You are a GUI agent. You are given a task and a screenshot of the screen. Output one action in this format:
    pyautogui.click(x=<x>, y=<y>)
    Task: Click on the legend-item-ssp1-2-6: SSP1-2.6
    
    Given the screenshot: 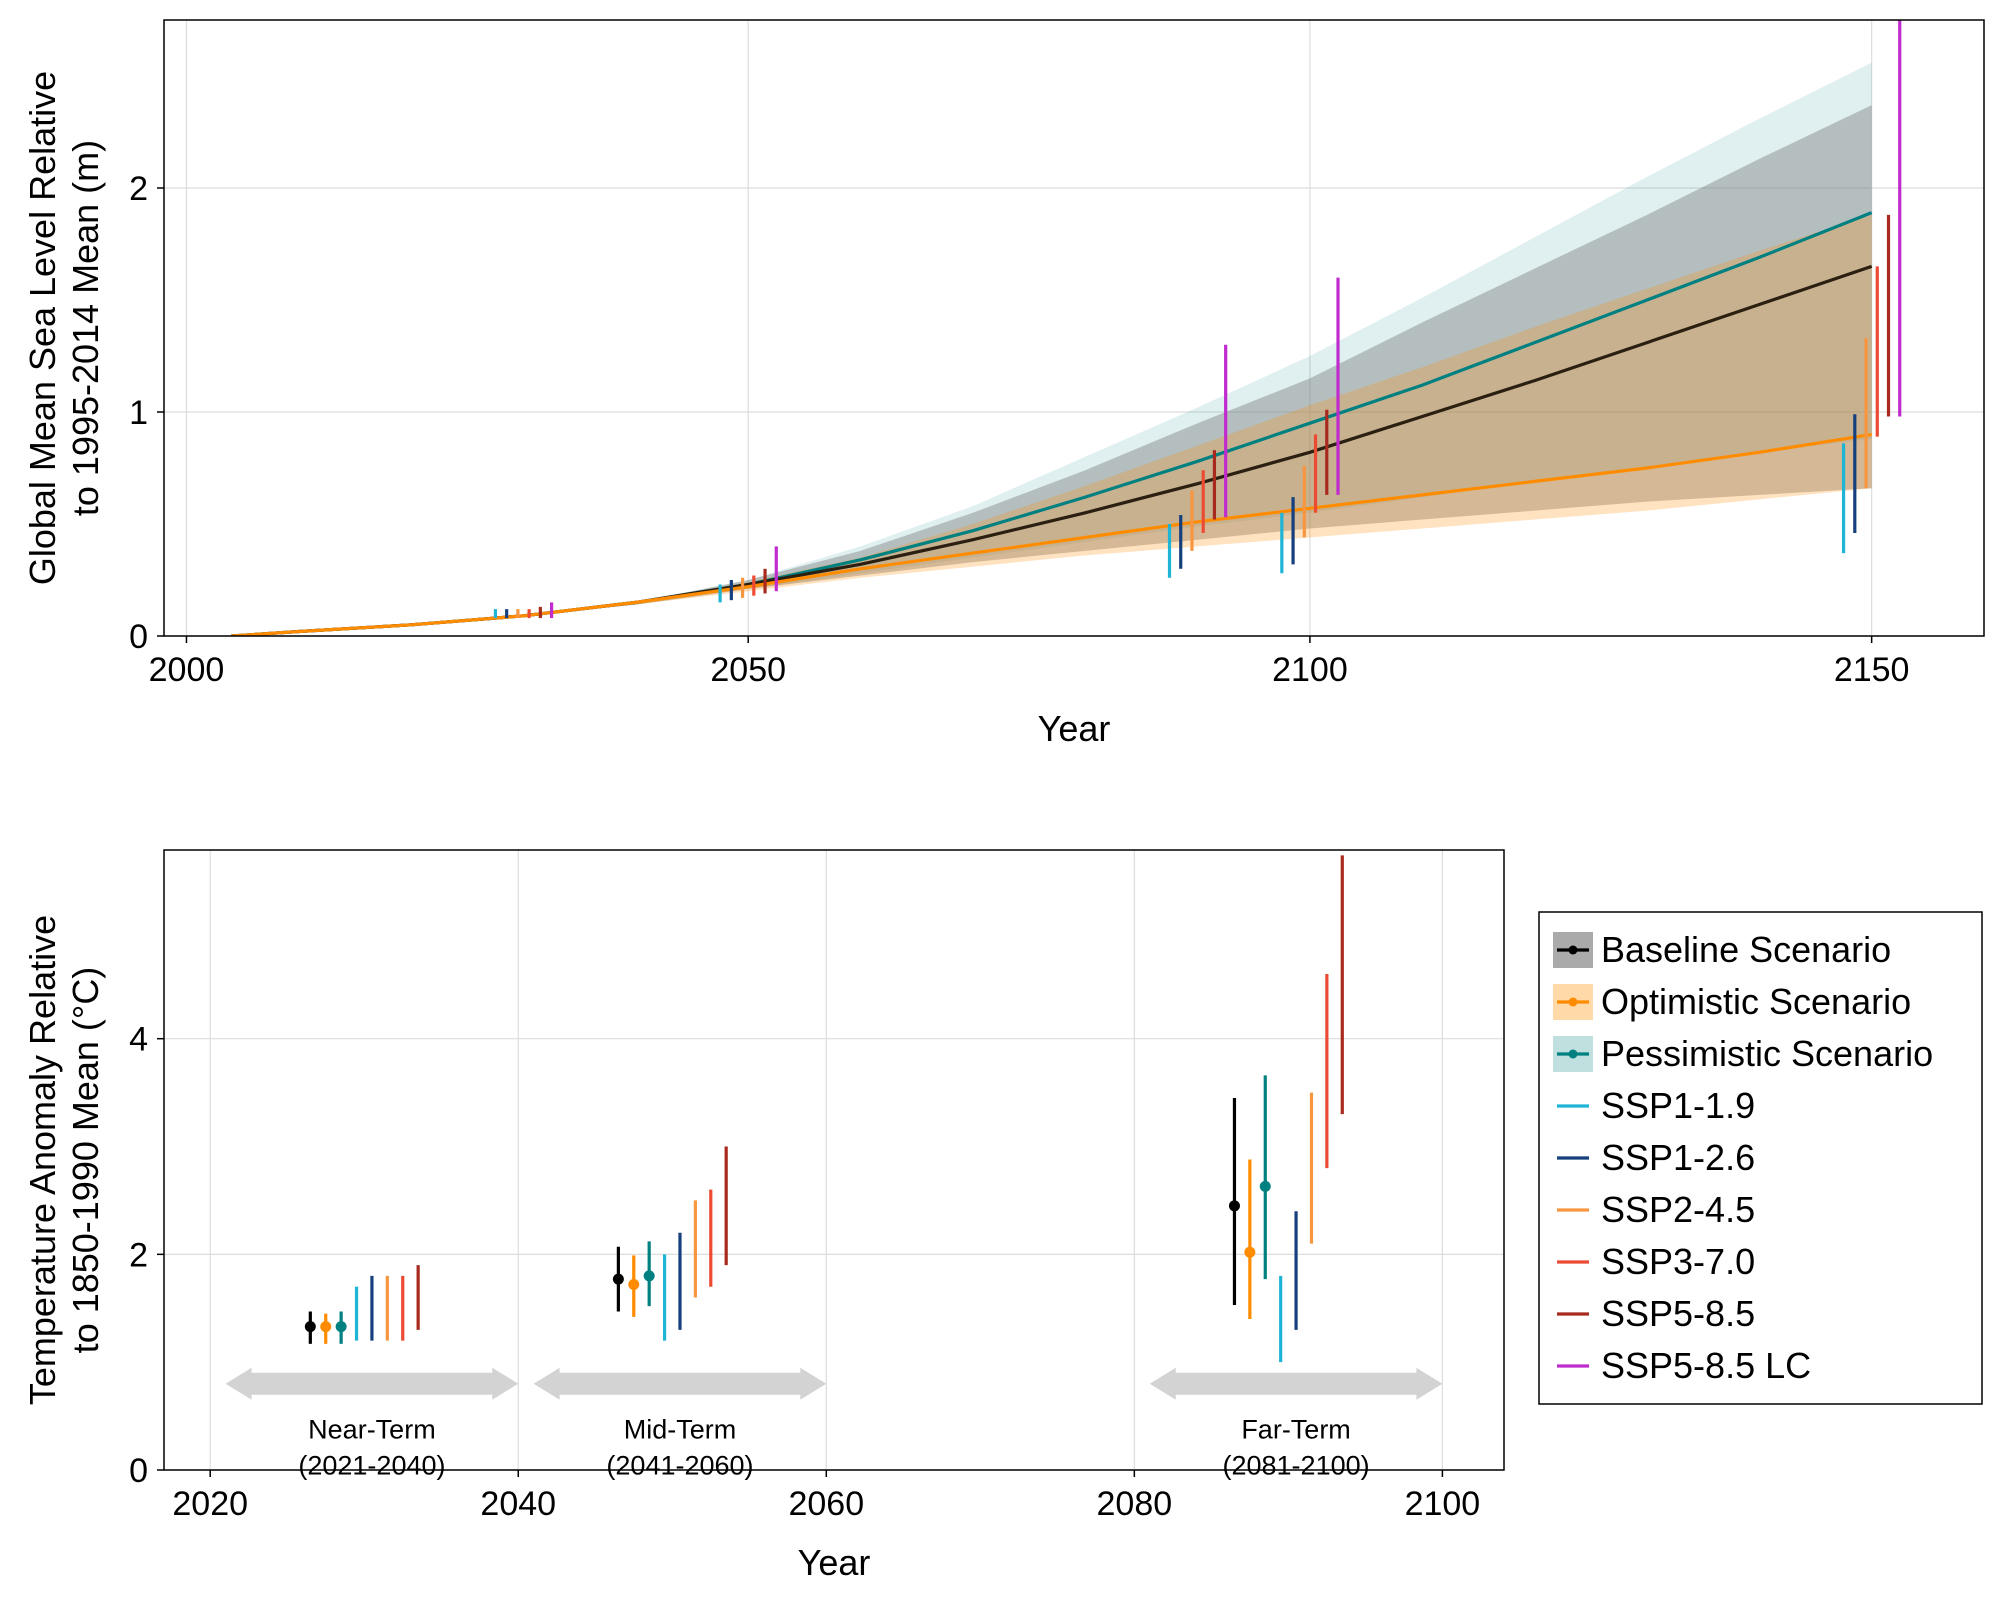 What is the action you would take?
    pyautogui.click(x=1656, y=1157)
    